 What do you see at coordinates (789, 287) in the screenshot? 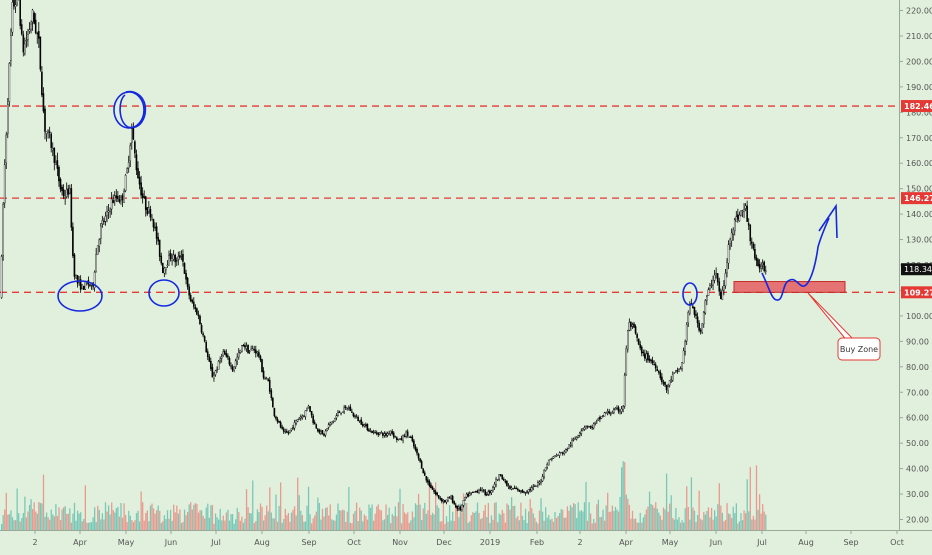
I see `buy-zone-box` at bounding box center [789, 287].